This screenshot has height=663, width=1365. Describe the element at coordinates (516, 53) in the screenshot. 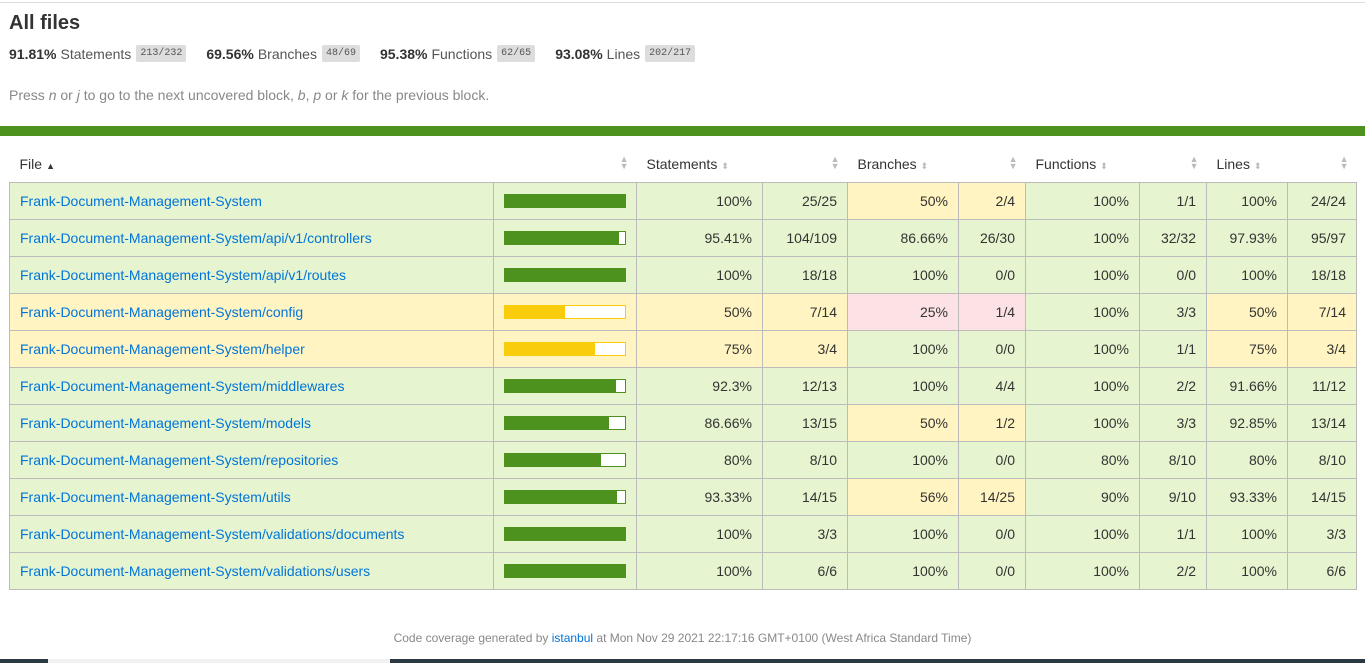

I see `summary-fraction: 62/65` at that location.